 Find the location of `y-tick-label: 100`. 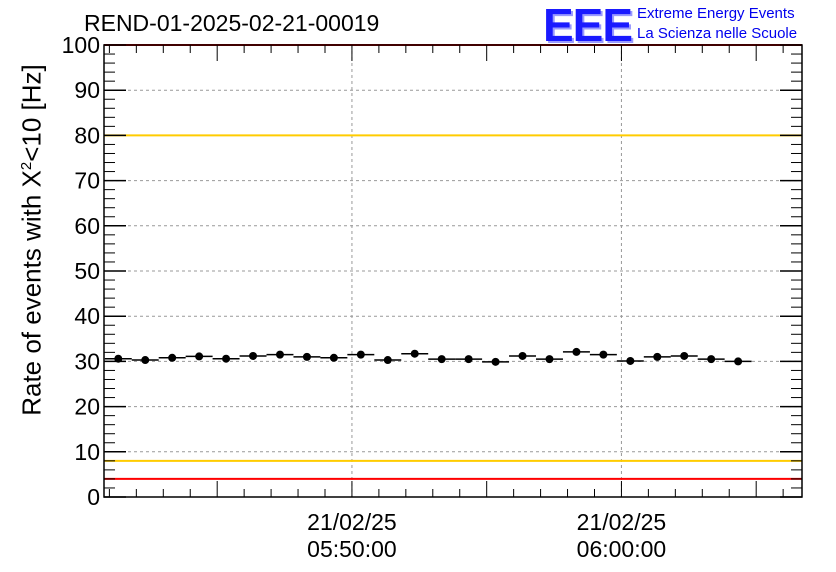

y-tick-label: 100 is located at coordinates (81, 45).